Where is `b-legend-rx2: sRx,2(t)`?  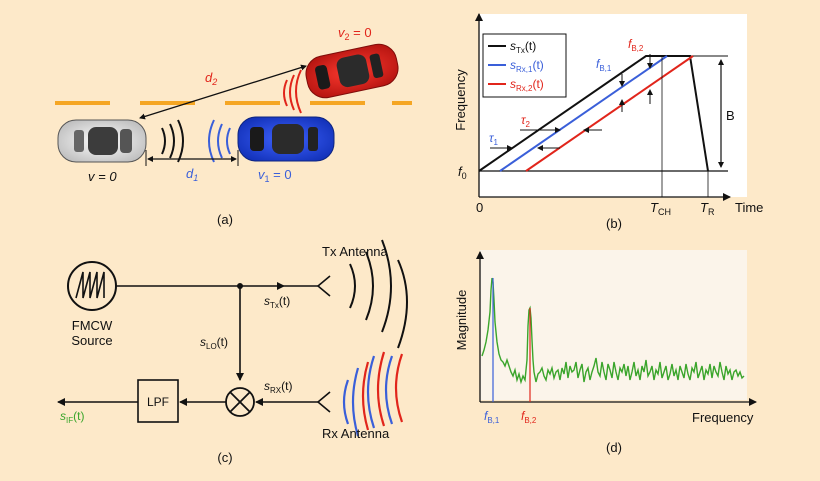
b-legend-rx2: sRx,2(t) is located at coordinates (527, 85).